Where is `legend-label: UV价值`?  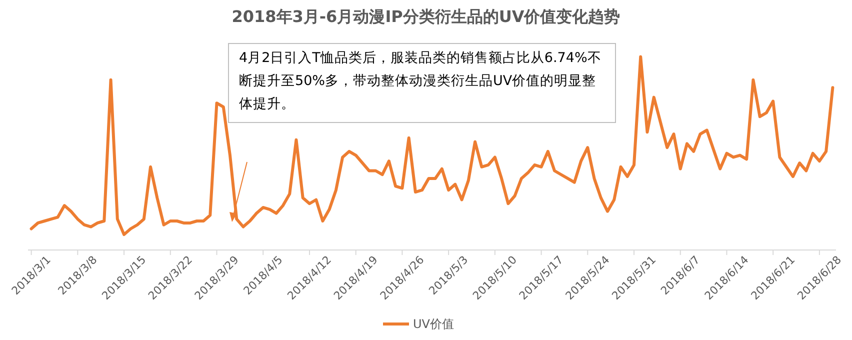
legend-label: UV价值 is located at coordinates (433, 324).